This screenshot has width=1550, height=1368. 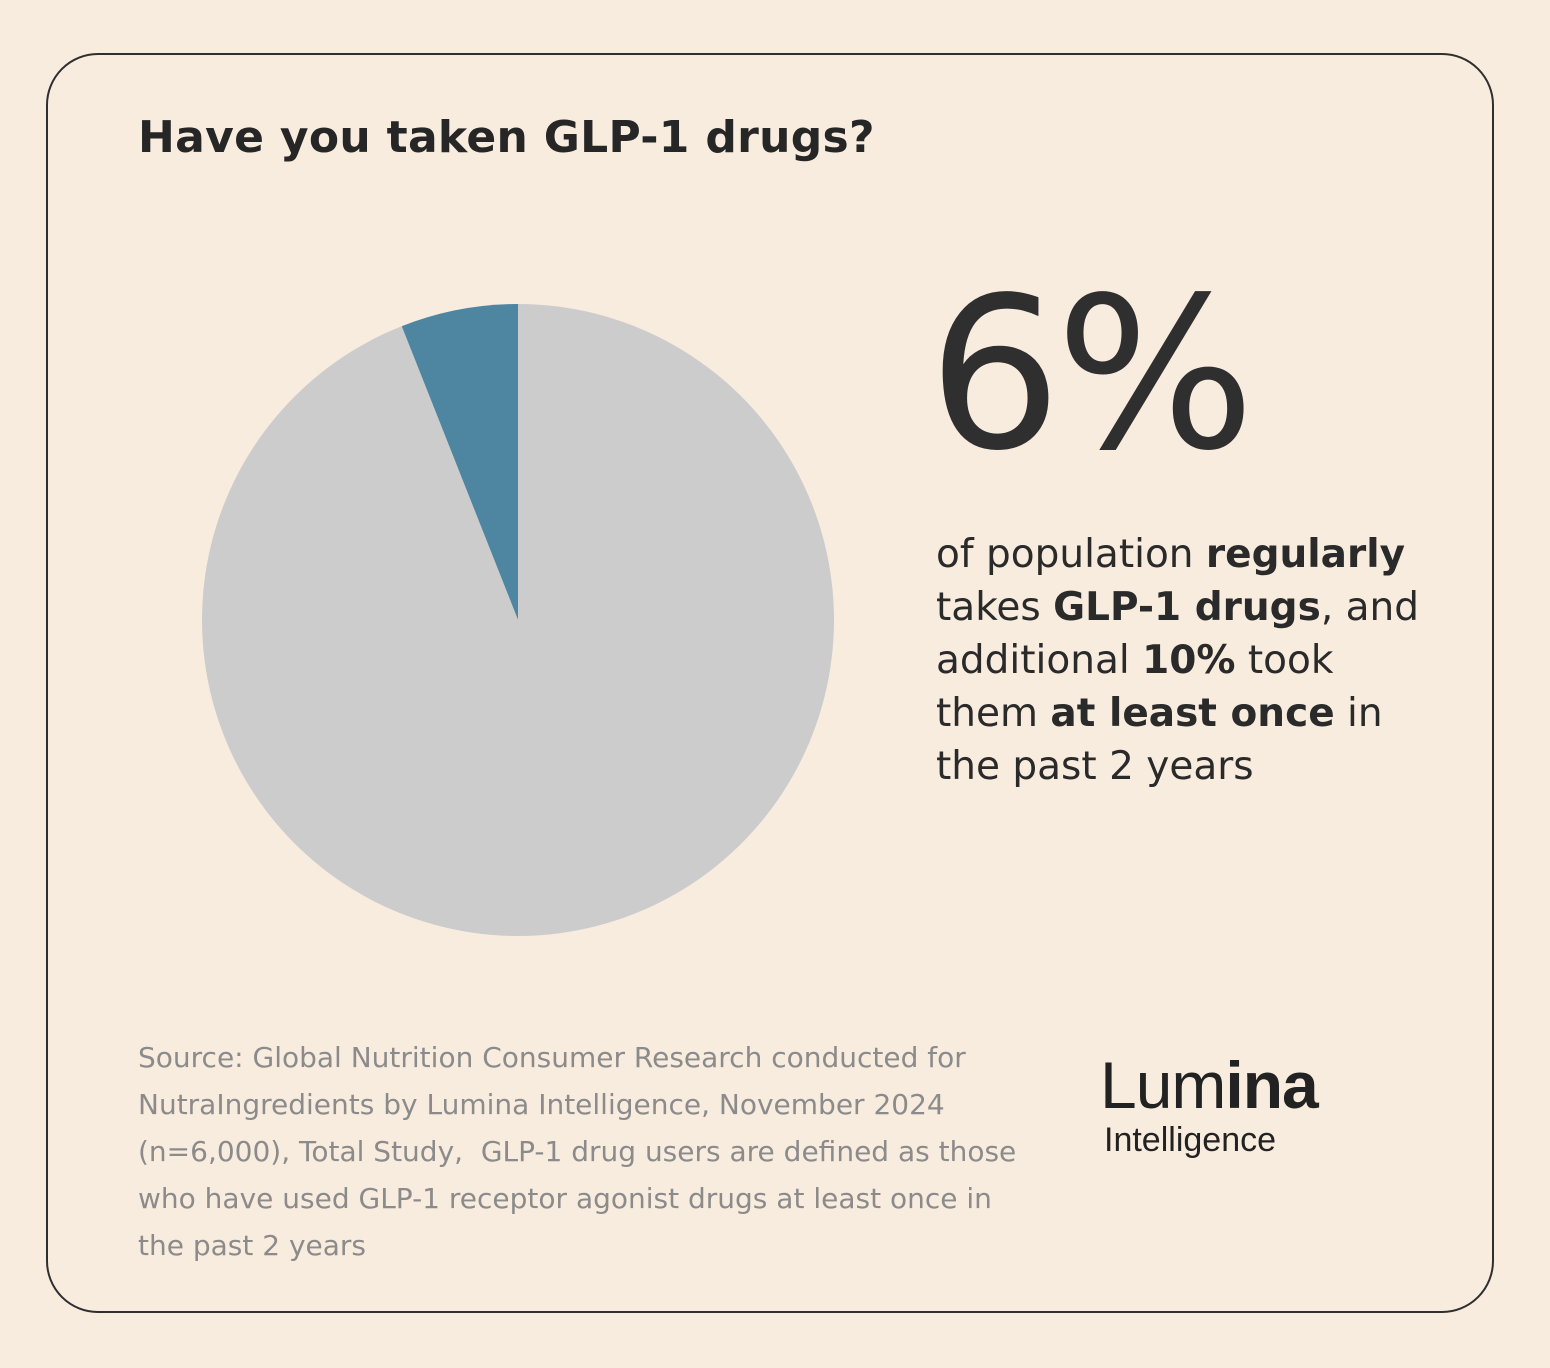 I want to click on logo-wordmark: Lumina, so click(x=1209, y=1085).